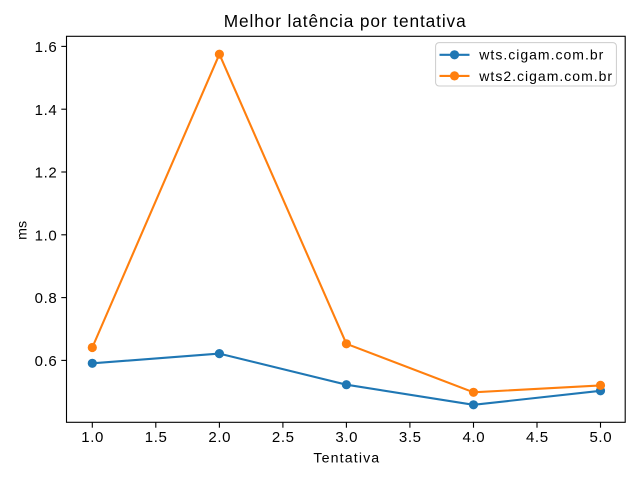  I want to click on svg-text: 1.2, so click(46, 173).